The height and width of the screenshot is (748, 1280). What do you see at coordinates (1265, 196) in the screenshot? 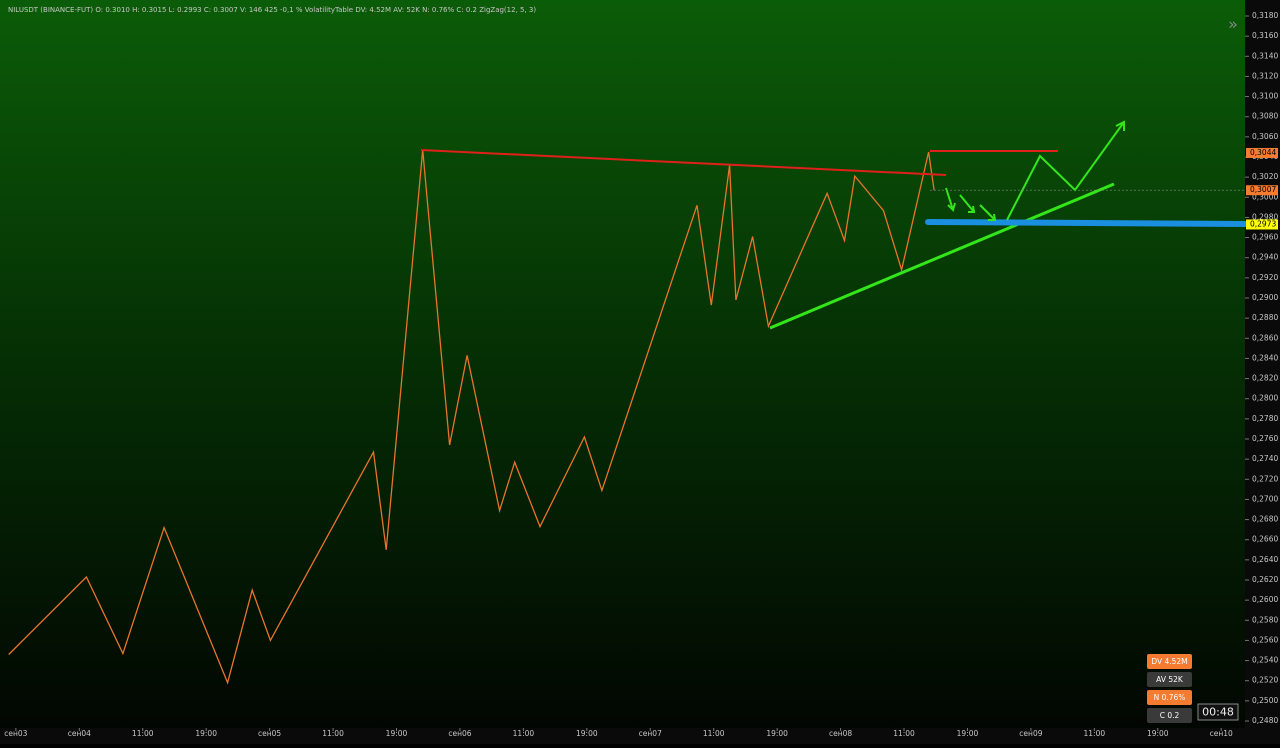
I see `y-tick-label: 0,3000` at bounding box center [1265, 196].